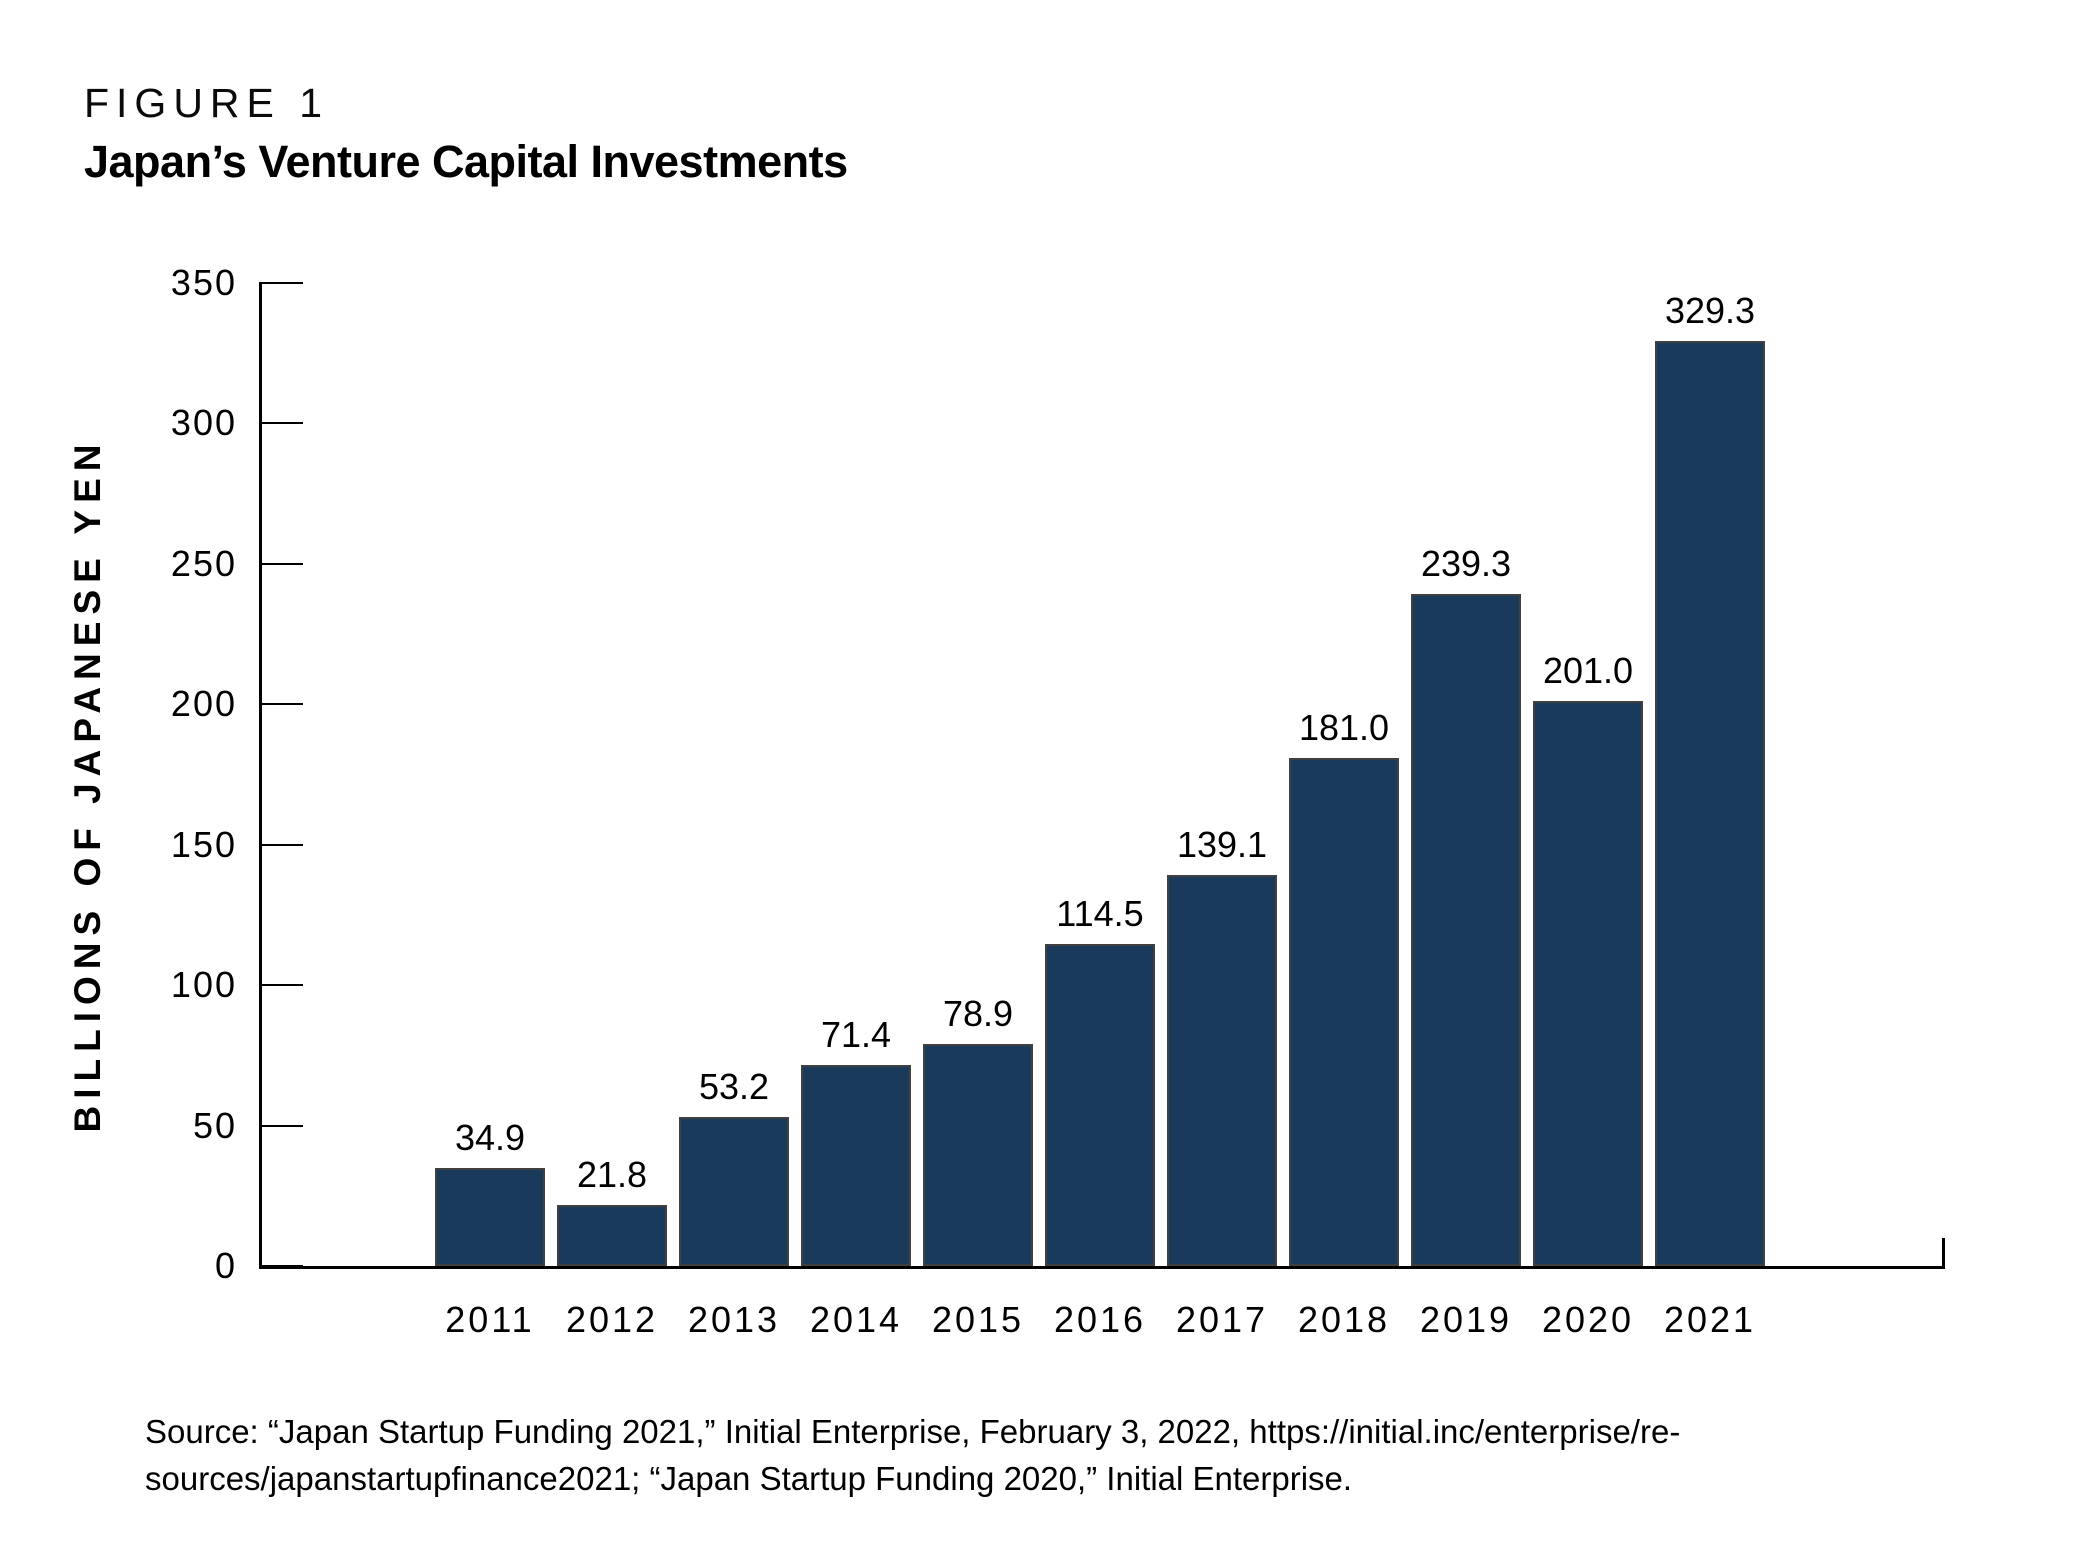 This screenshot has height=1557, width=2084. I want to click on bar-year-label: 2014, so click(856, 1319).